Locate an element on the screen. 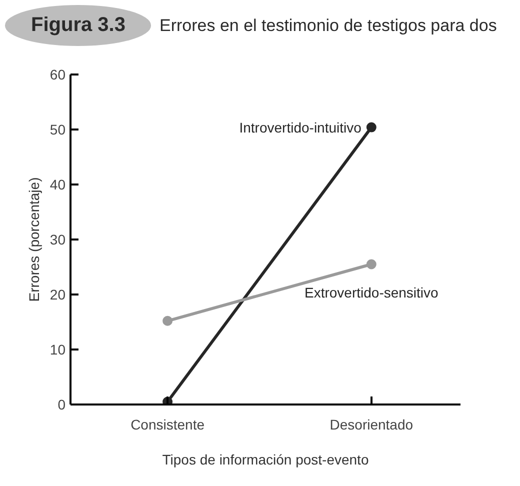 The height and width of the screenshot is (486, 520). x-tick-label: Desorientado is located at coordinates (372, 424).